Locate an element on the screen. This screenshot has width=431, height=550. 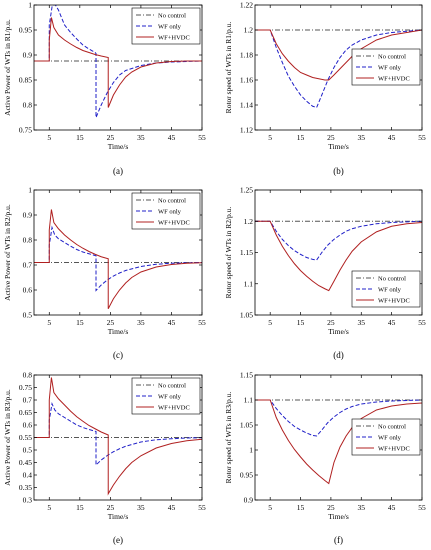
y-tick-label: 1.2 is located at coordinates (249, 30).